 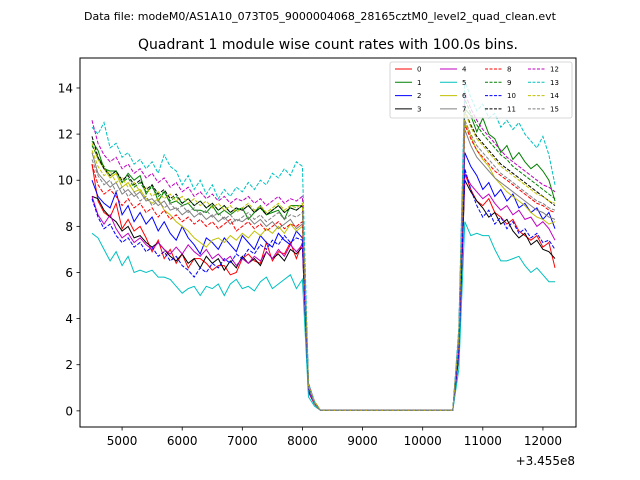 I want to click on legend-label-2: 2, so click(x=419, y=96).